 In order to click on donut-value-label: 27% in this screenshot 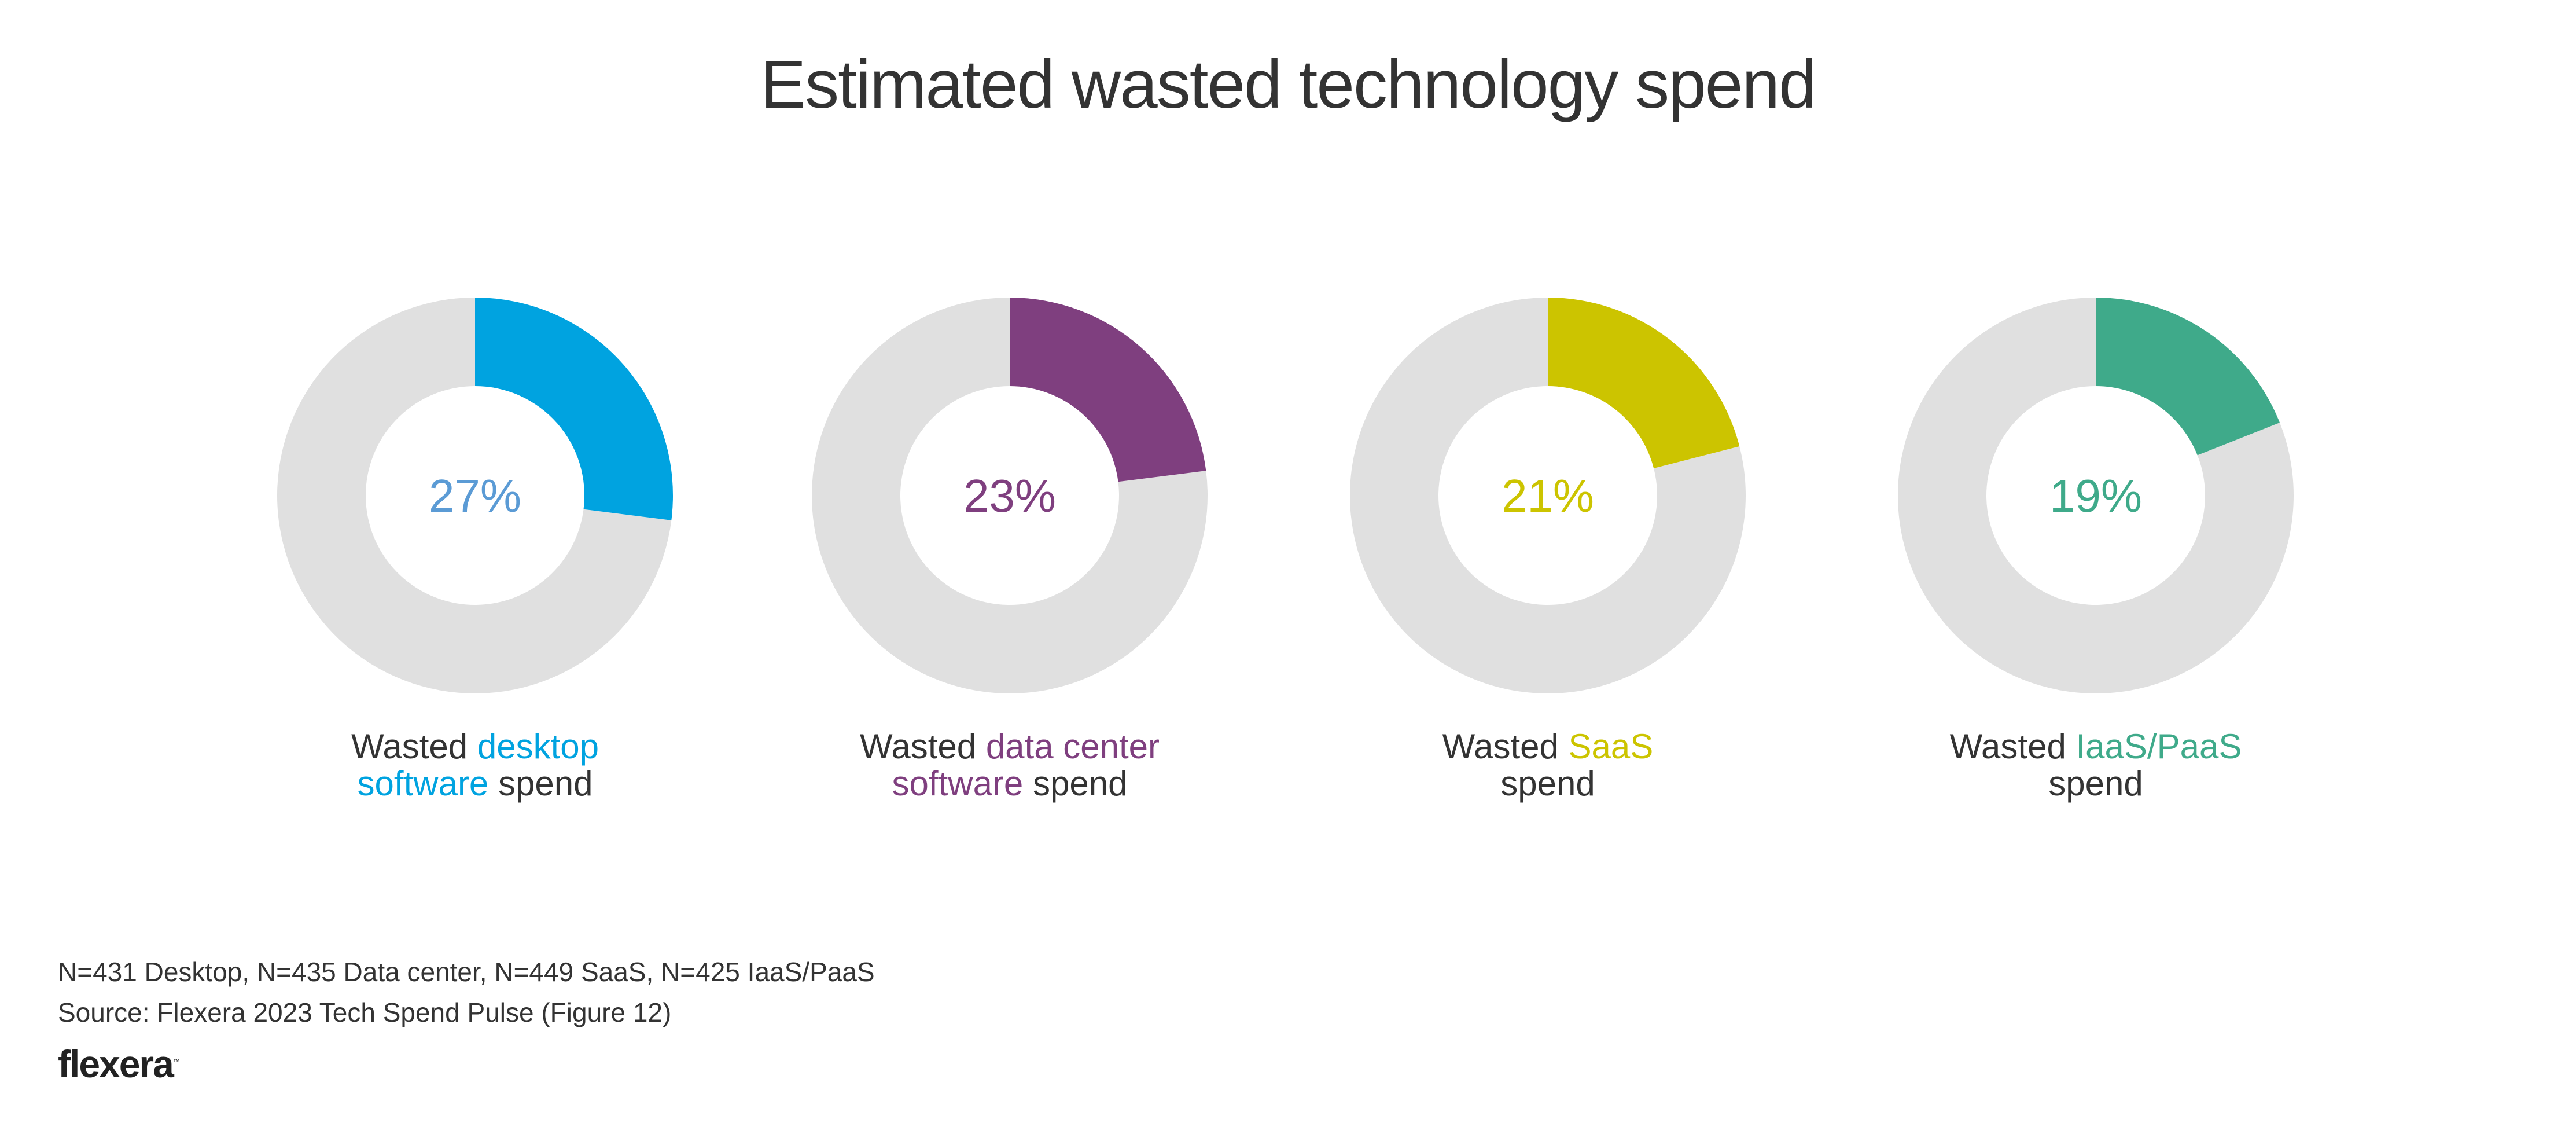, I will do `click(475, 496)`.